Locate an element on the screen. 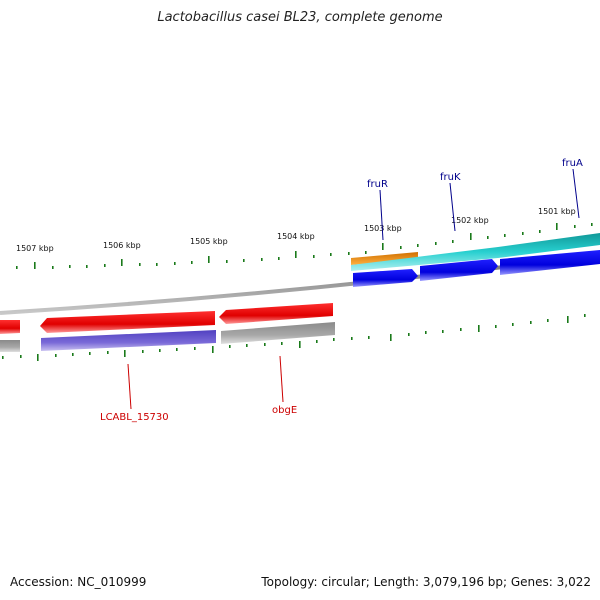 This screenshot has height=600, width=600. tick-label: 1503 kbp is located at coordinates (383, 228).